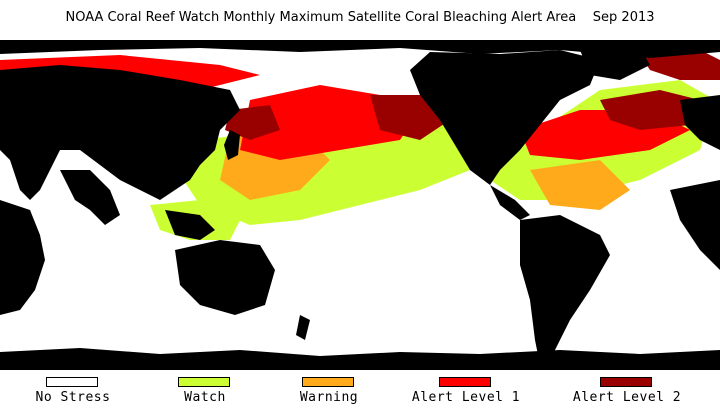  What do you see at coordinates (615, 64) in the screenshot?
I see `land-greenland` at bounding box center [615, 64].